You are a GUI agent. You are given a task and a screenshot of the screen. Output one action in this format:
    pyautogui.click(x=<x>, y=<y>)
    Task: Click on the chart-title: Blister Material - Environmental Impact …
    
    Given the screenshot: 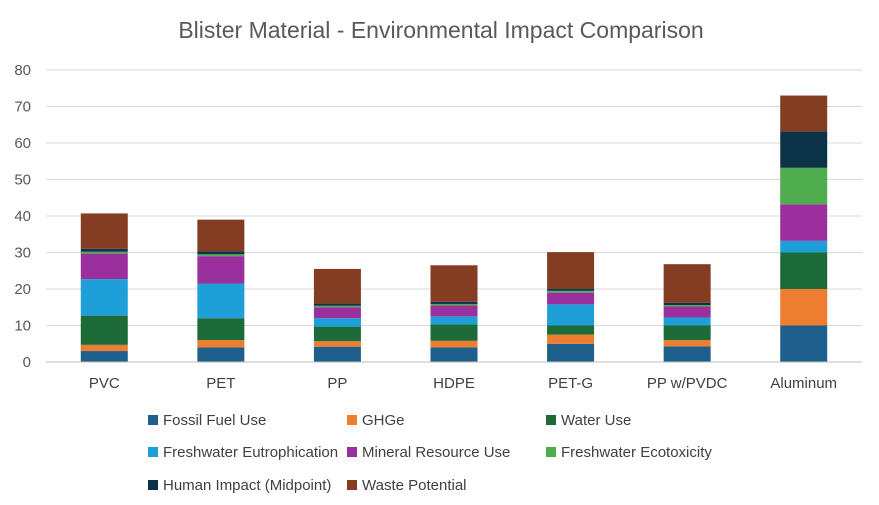 What is the action you would take?
    pyautogui.click(x=440, y=30)
    